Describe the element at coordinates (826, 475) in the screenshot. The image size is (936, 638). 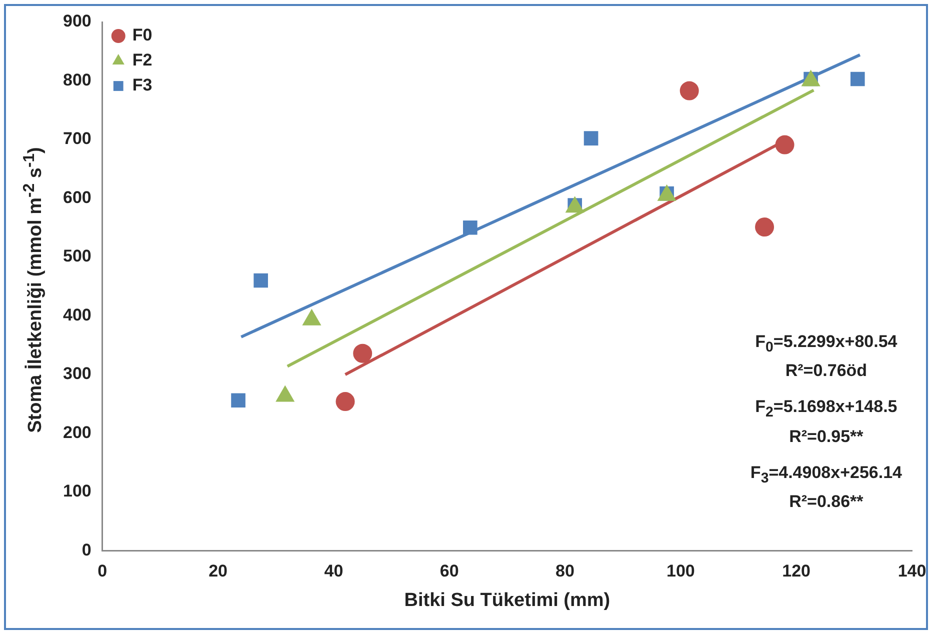
I see `annotation: F$_{3}$=4.4908x+256.14` at that location.